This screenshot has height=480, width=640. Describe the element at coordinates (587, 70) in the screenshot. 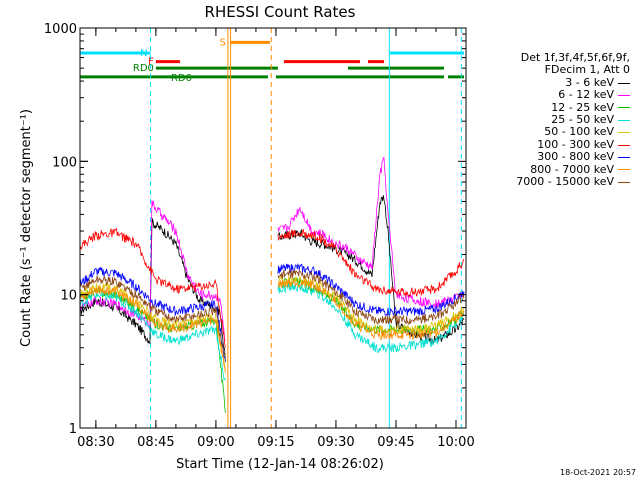

I see `legend-header-line-2: FDecim 1, Att 0` at that location.